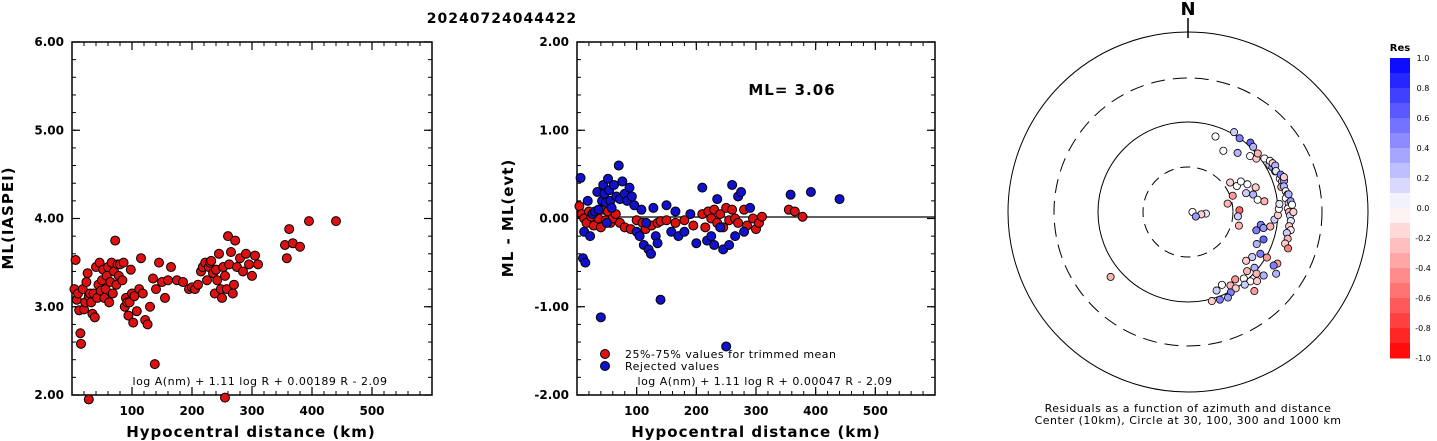 This screenshot has height=441, width=1437. What do you see at coordinates (605, 366) in the screenshot?
I see `legend-marker-rejected` at bounding box center [605, 366].